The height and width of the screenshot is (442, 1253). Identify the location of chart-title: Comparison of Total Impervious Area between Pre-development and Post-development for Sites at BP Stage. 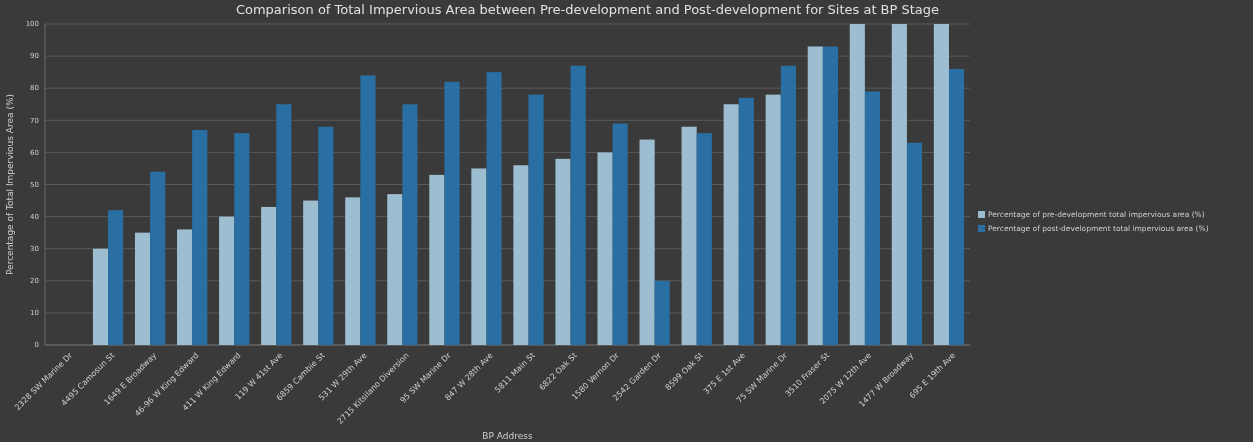
(587, 9).